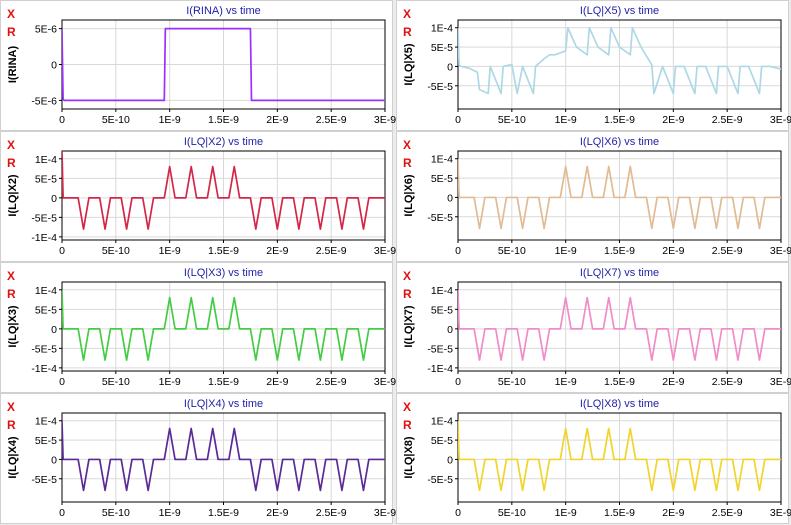 This screenshot has width=791, height=525. Describe the element at coordinates (223, 404) in the screenshot. I see `chart-title: I(LQ|X4) vs time` at that location.